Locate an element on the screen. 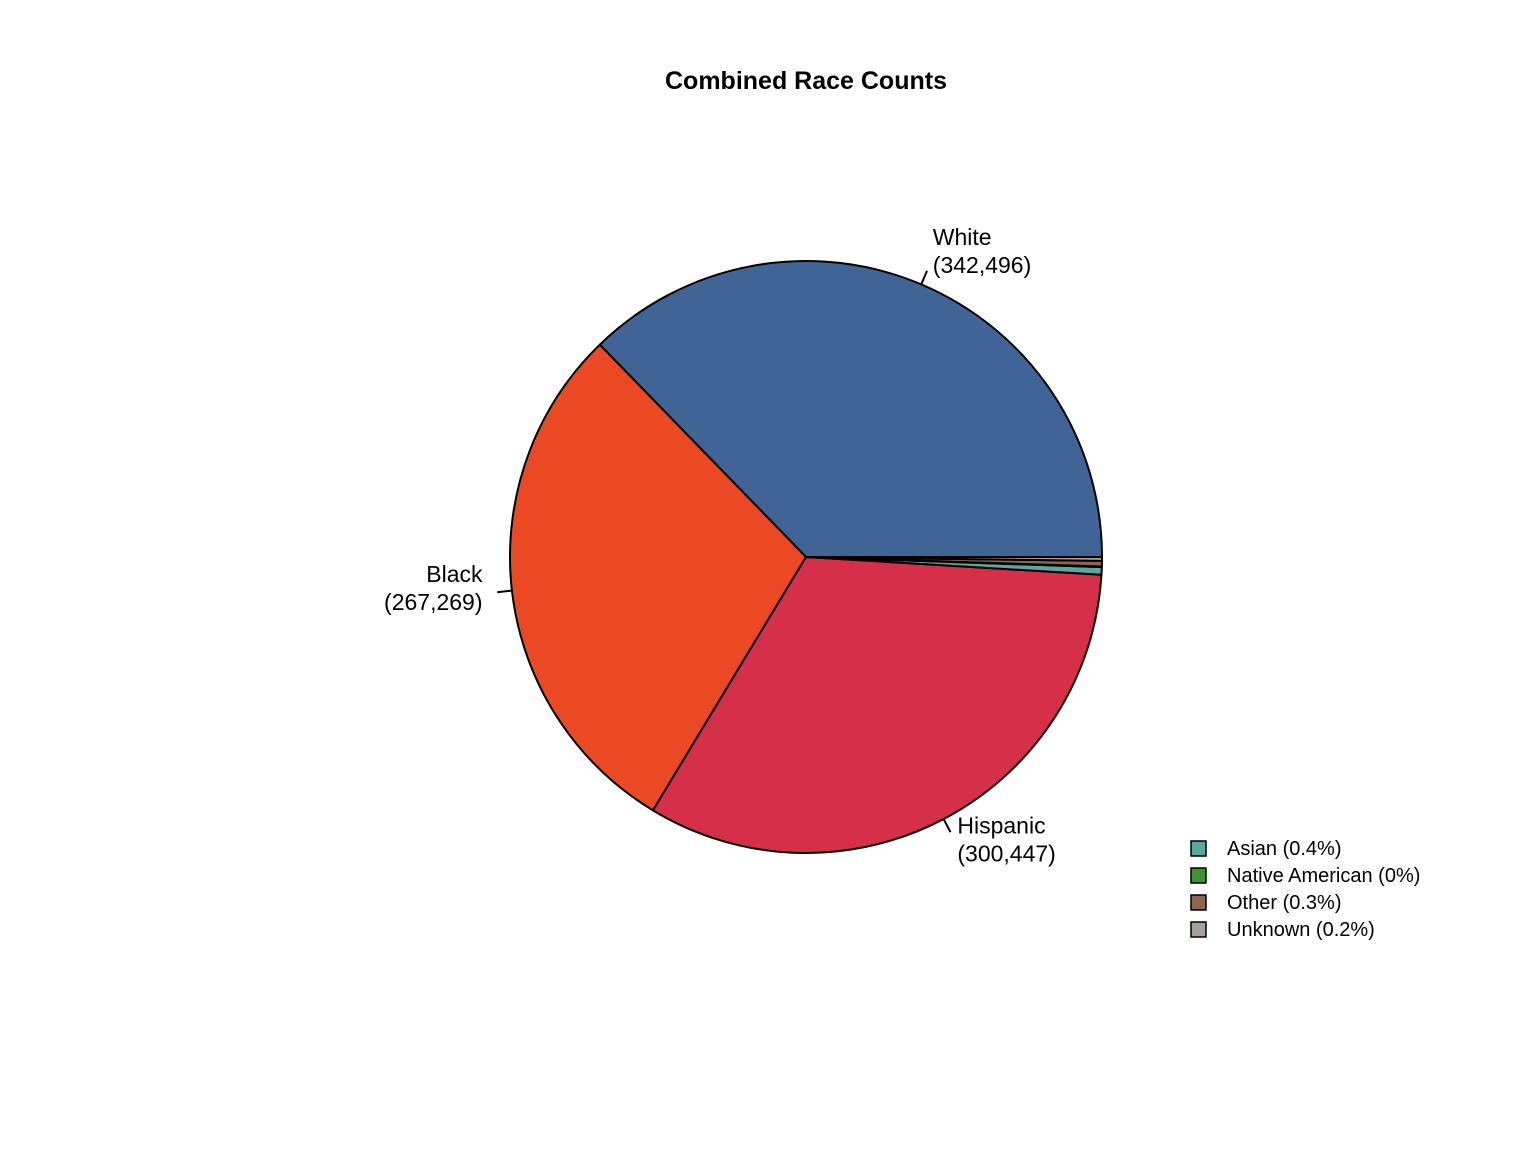 This screenshot has width=1536, height=1152. legend-label-other-0-3: Other (0.3%) is located at coordinates (1284, 903).